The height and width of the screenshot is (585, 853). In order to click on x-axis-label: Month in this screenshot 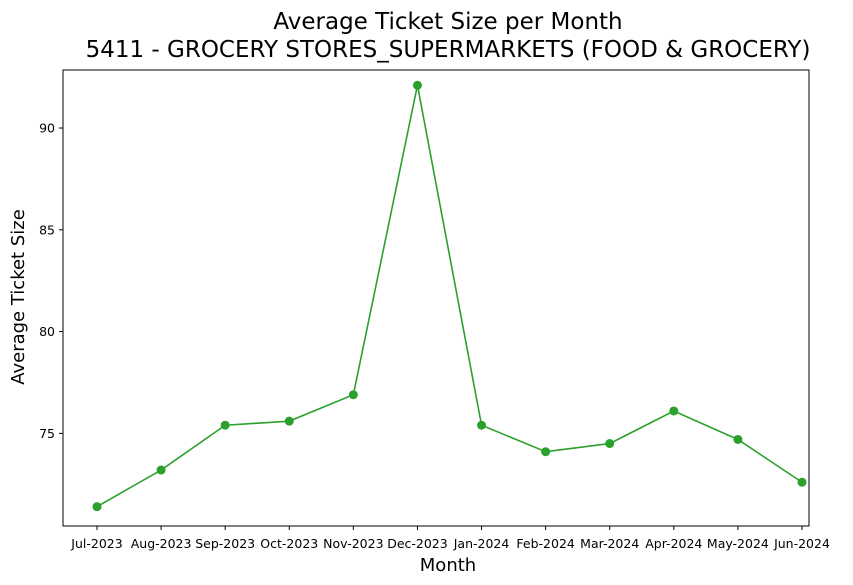, I will do `click(448, 565)`.